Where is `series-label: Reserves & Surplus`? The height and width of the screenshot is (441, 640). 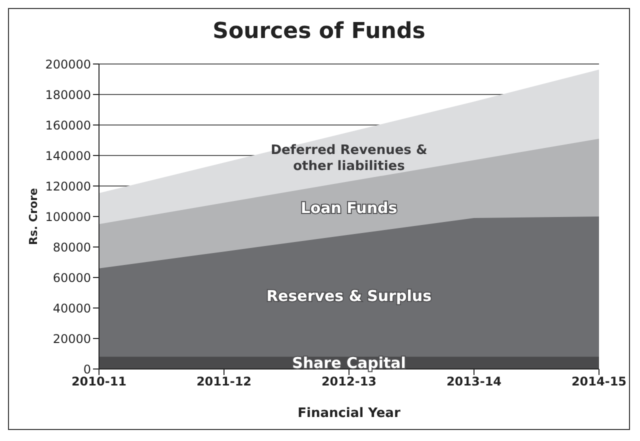 series-label: Reserves & Surplus is located at coordinates (349, 295).